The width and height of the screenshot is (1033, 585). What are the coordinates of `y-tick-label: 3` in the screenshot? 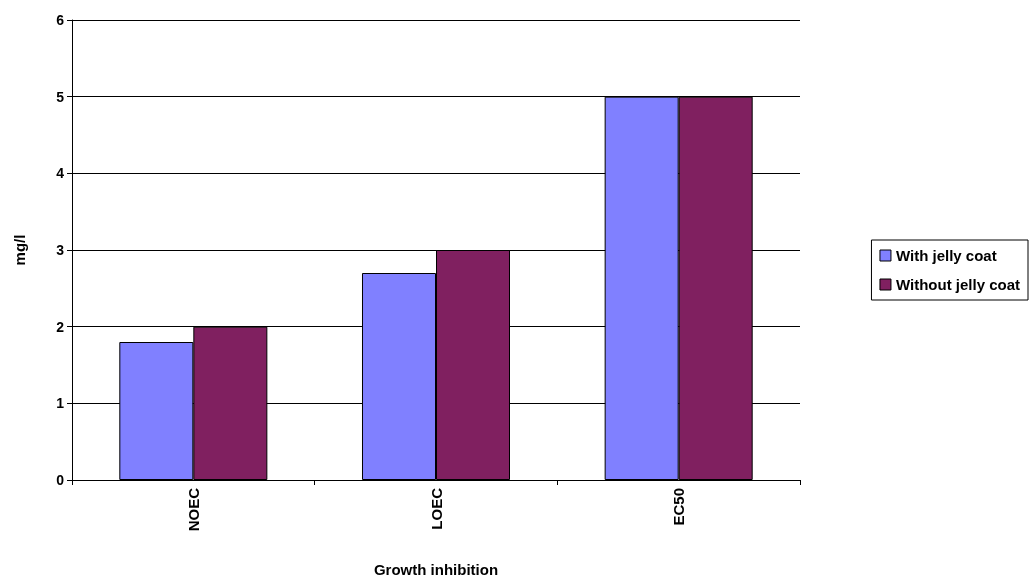 It's located at (60, 250).